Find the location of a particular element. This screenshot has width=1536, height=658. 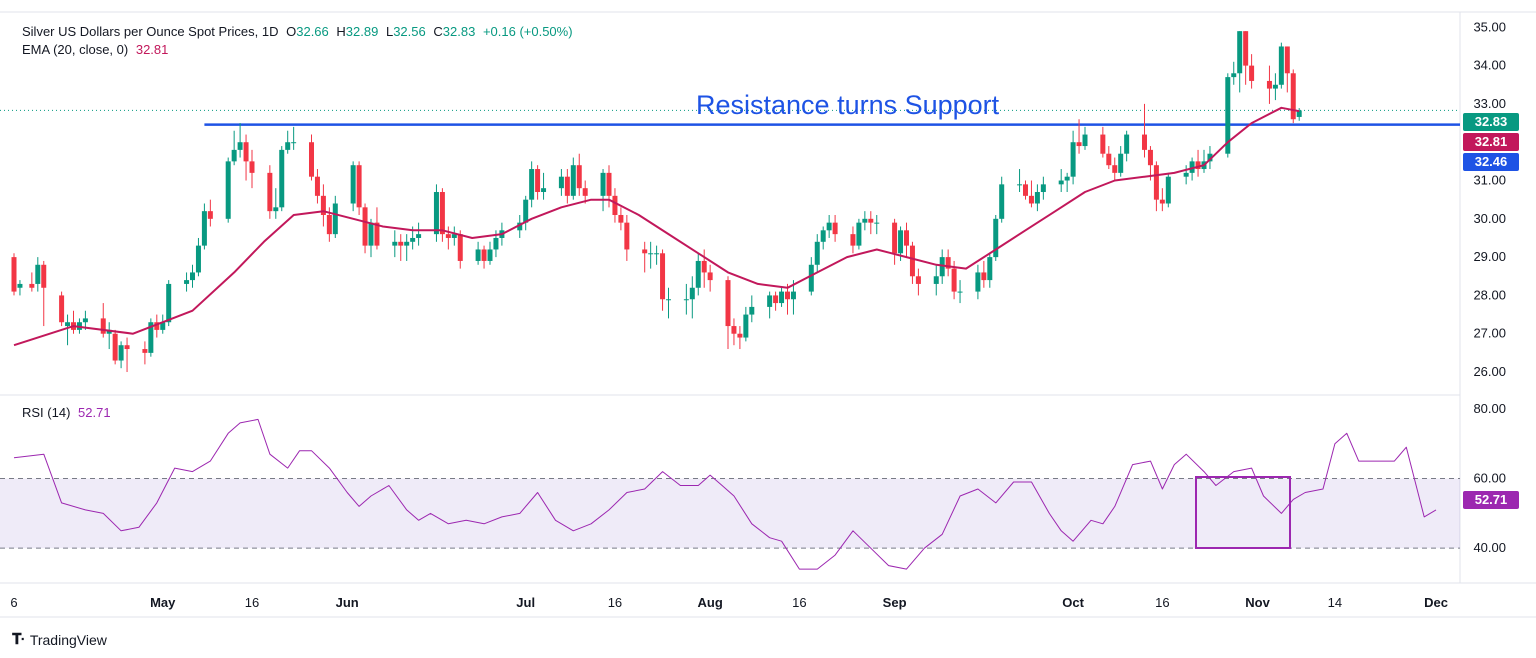

close-label: C is located at coordinates (438, 31).